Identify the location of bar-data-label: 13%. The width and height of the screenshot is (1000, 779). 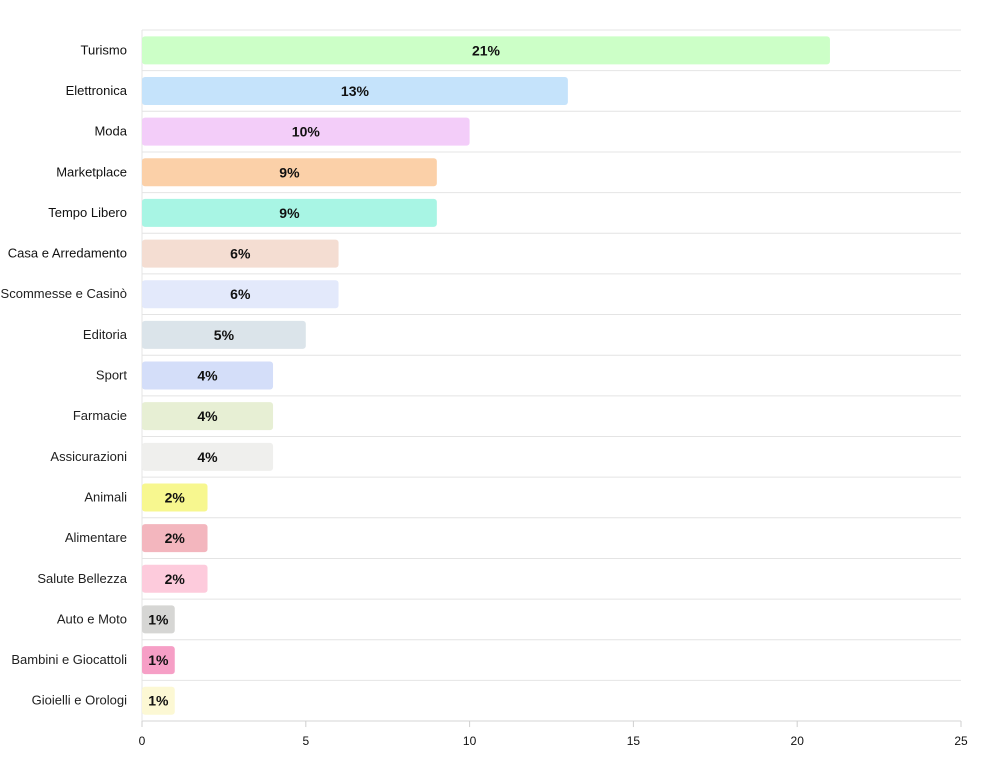
(355, 91).